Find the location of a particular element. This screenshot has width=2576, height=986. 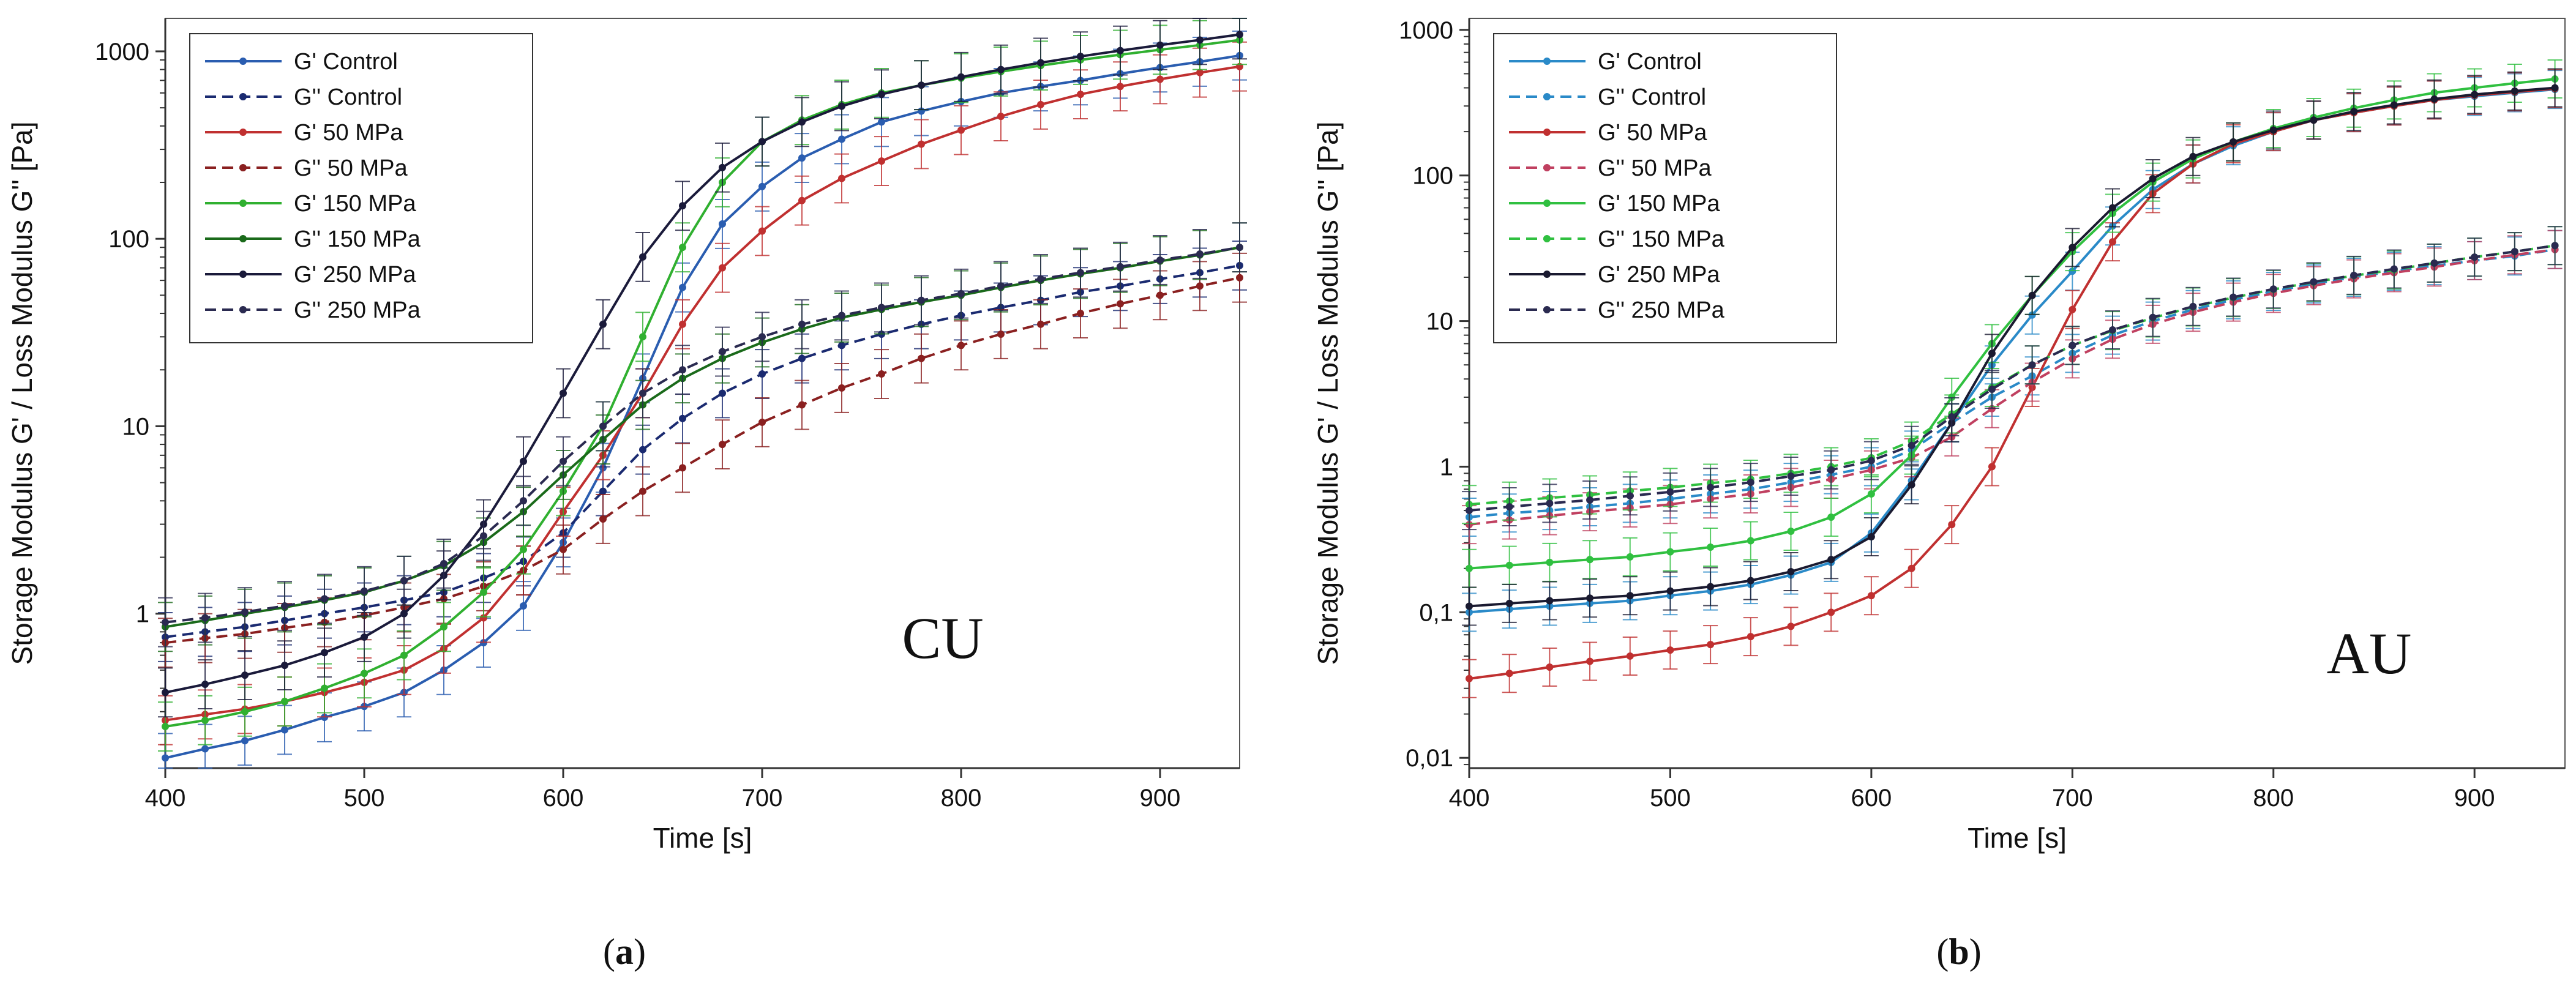

legend-label: G'' 250 MPa is located at coordinates (1662, 310).